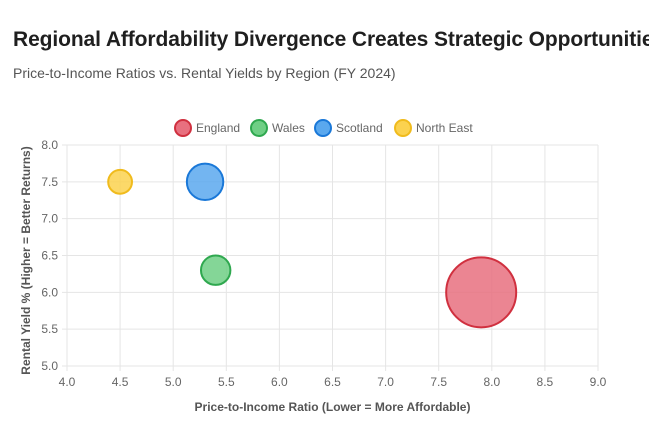 The height and width of the screenshot is (430, 649). What do you see at coordinates (49, 182) in the screenshot?
I see `y-tick-label: 7.5` at bounding box center [49, 182].